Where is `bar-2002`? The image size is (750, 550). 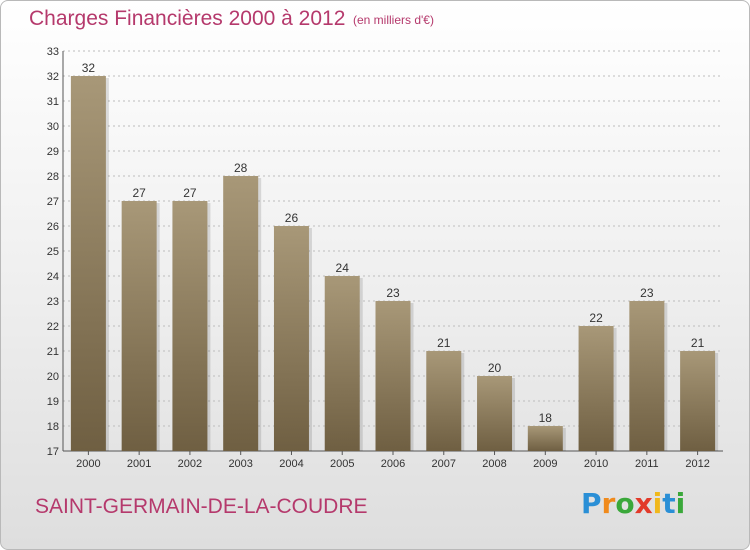
bar-2002 is located at coordinates (190, 326).